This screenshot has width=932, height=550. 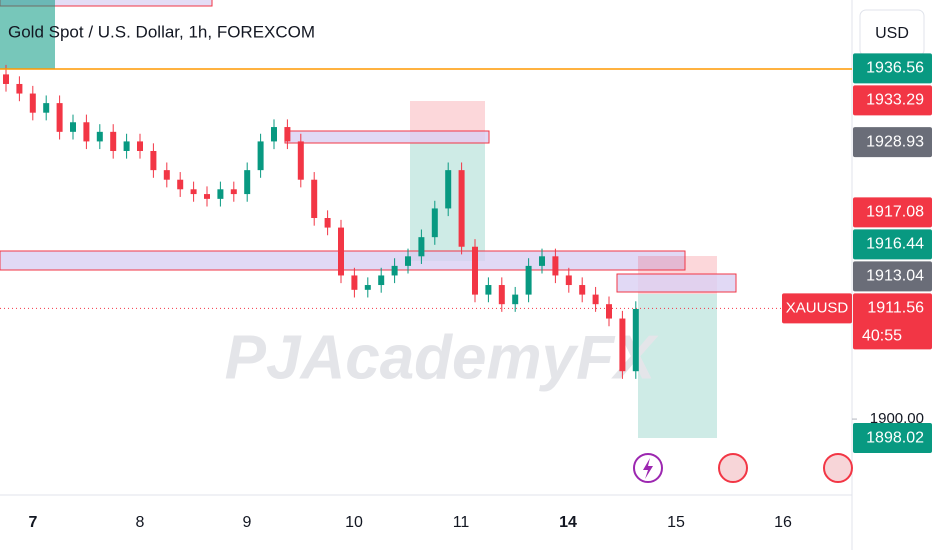 I want to click on time-label: 10, so click(x=354, y=522).